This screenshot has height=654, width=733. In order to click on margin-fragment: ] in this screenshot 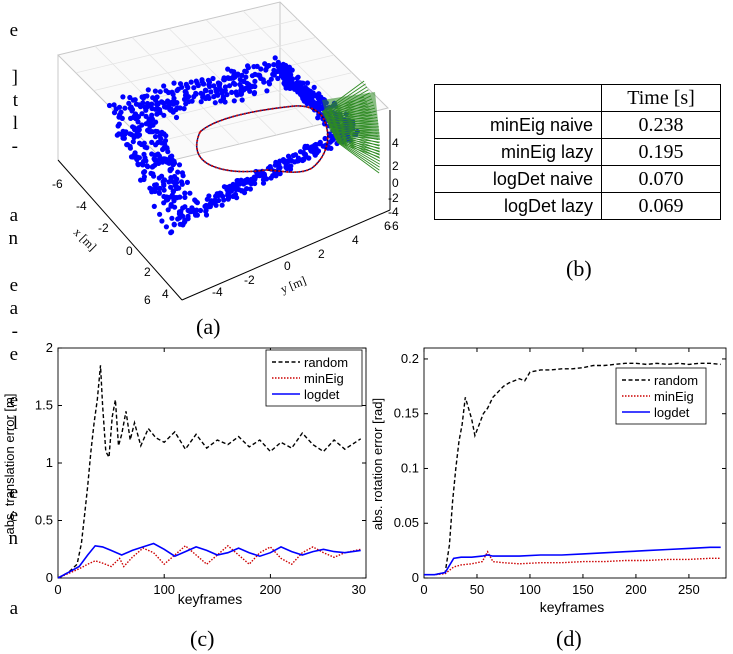, I will do `click(15, 78)`.